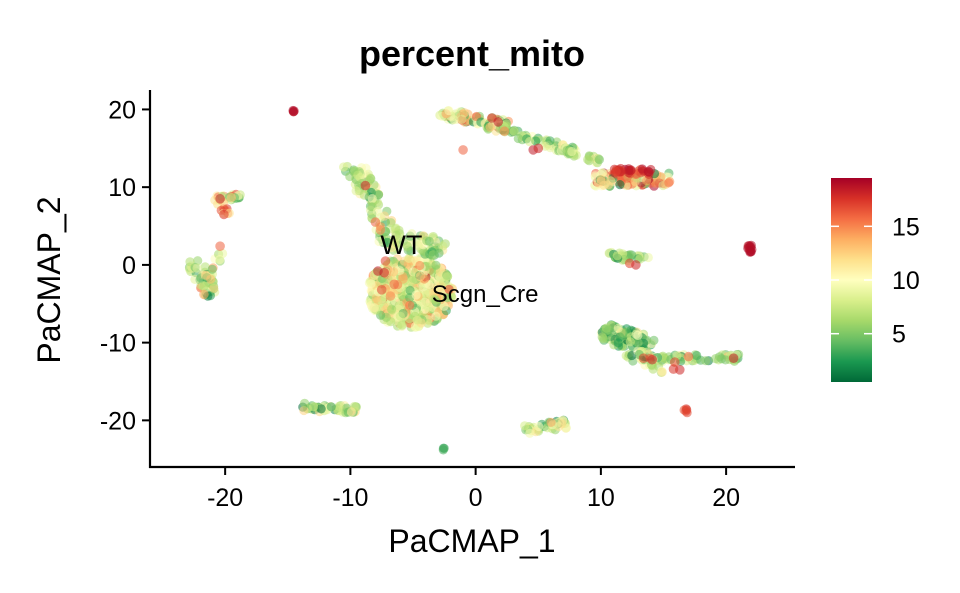 This screenshot has width=960, height=593. I want to click on annotation-label: WT, so click(401, 245).